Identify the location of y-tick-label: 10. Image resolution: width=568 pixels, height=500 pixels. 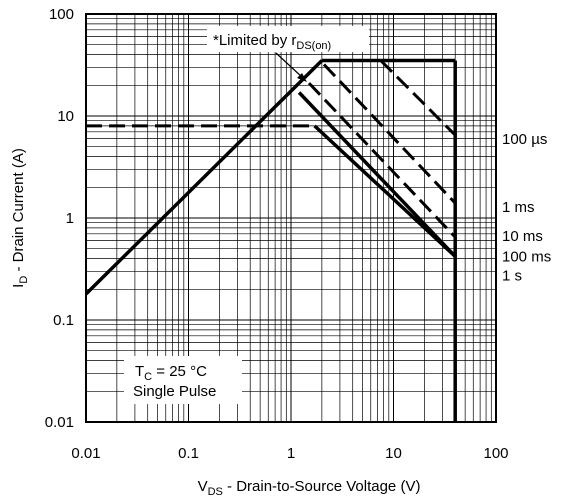
(65, 116).